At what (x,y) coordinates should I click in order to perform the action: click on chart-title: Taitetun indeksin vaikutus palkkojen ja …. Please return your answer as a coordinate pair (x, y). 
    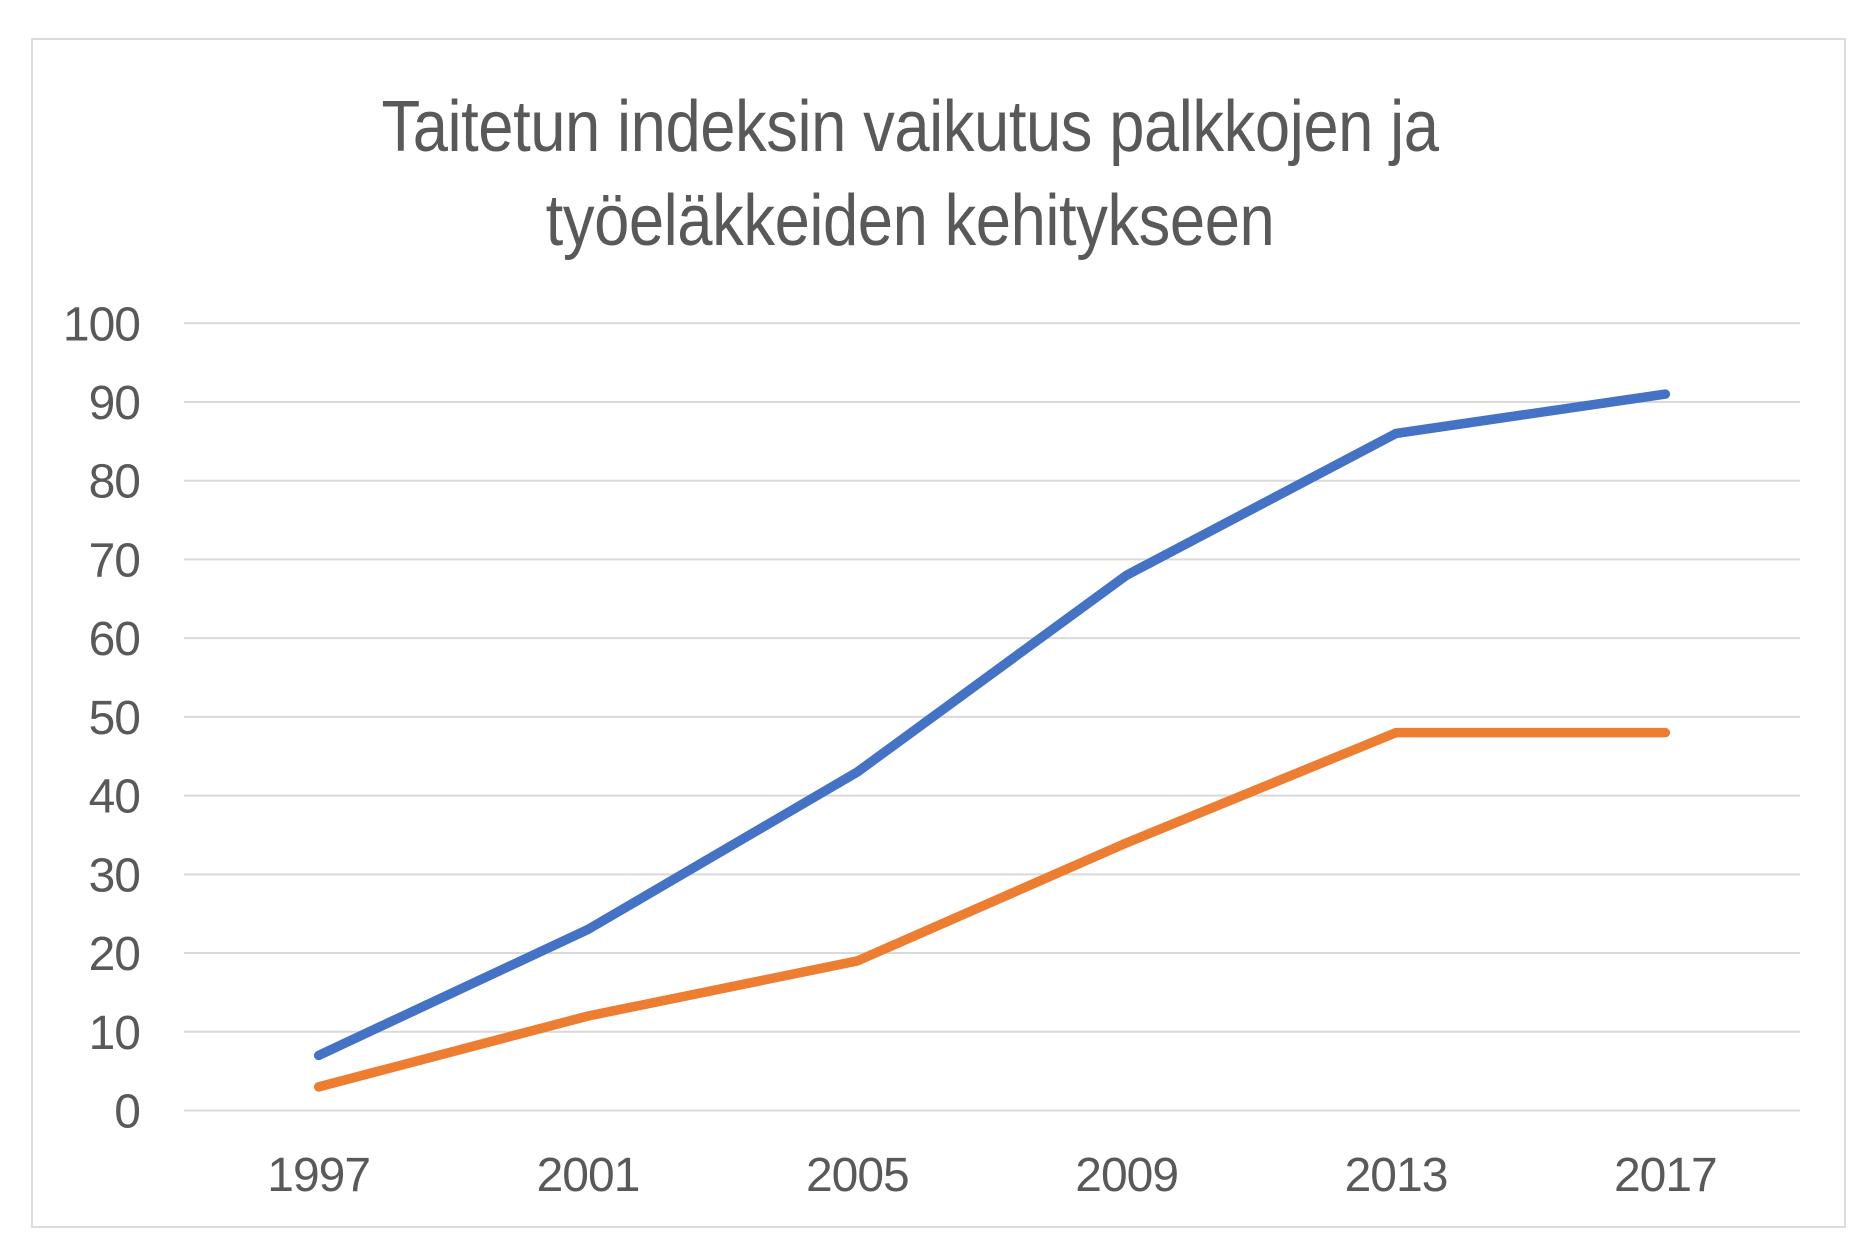
    Looking at the image, I should click on (910, 174).